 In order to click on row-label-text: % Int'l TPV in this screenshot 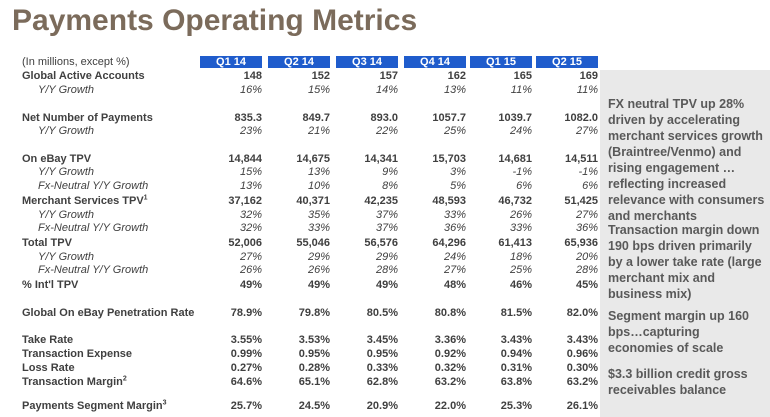, I will do `click(50, 285)`.